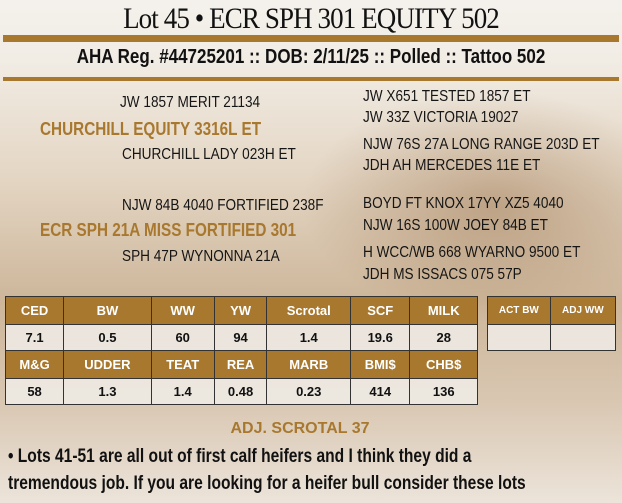  I want to click on epd-header: Scrotal, so click(309, 310).